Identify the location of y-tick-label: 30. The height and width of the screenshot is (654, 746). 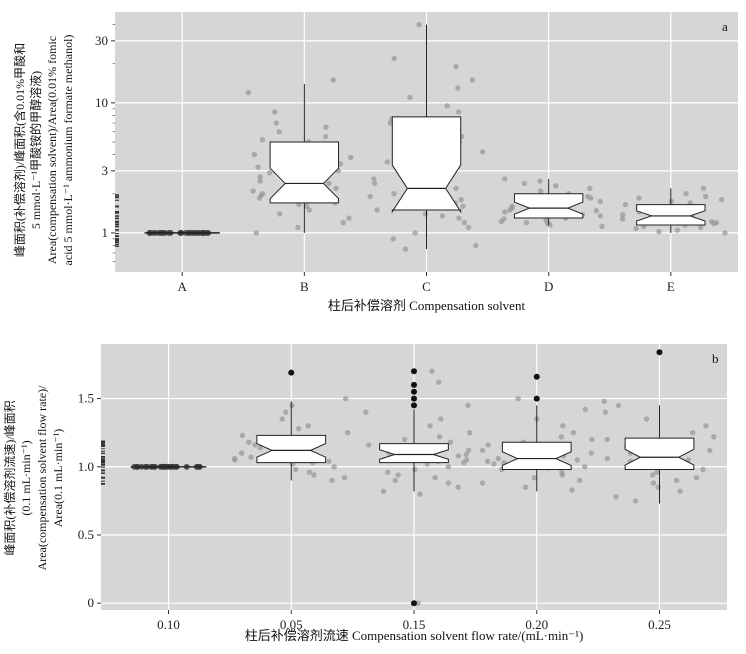
(101, 40).